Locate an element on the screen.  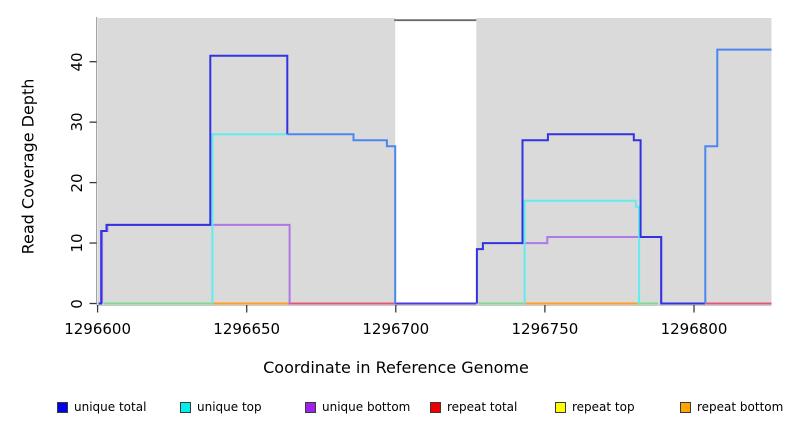
y-axis-title: Read Coverage Depth is located at coordinates (28, 166).